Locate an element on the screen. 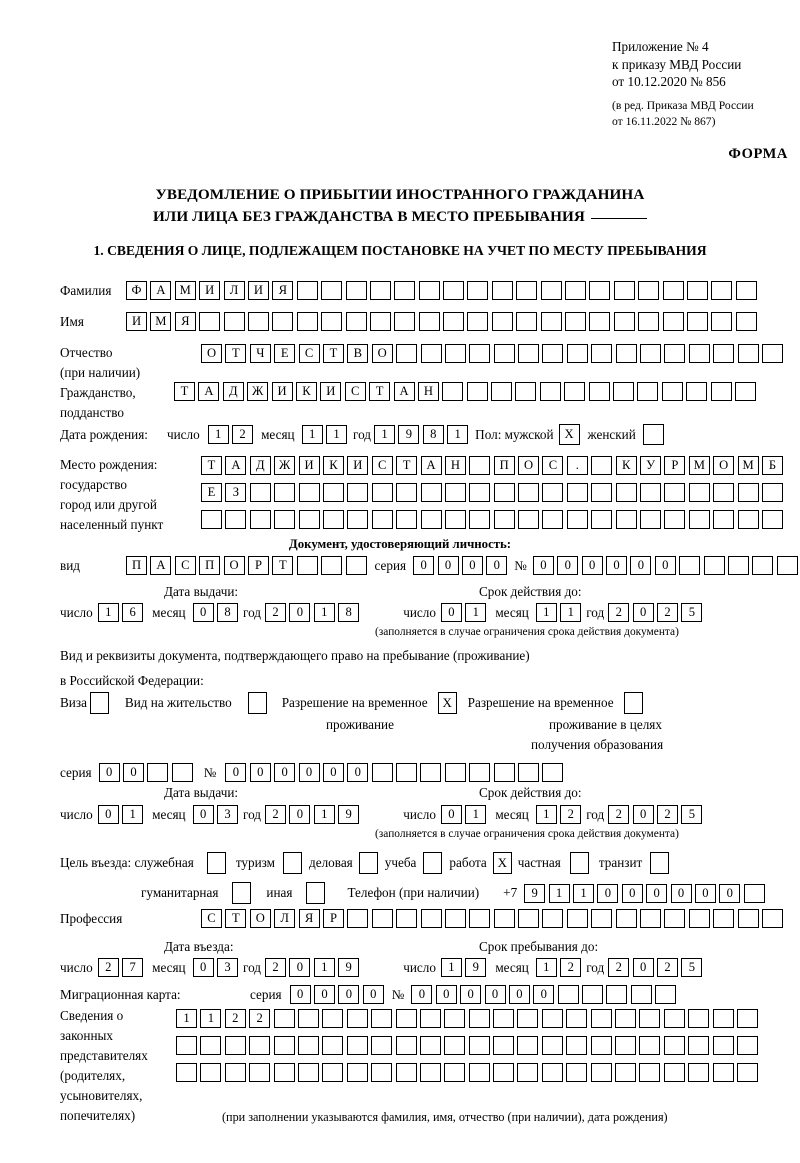 The height and width of the screenshot is (1163, 800). sex-female-checkbox is located at coordinates (653, 434).